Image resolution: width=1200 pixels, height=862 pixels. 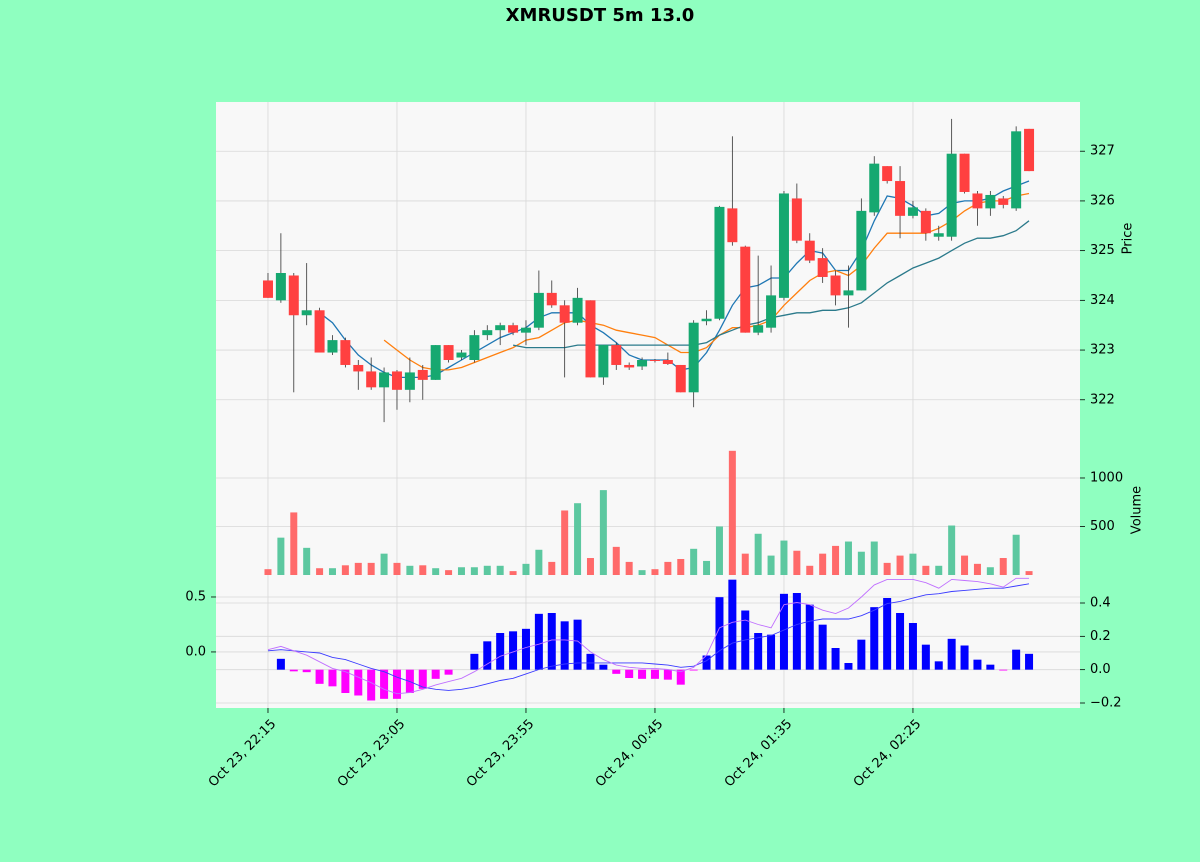 What do you see at coordinates (1106, 477) in the screenshot?
I see `y-tick-label: 1000` at bounding box center [1106, 477].